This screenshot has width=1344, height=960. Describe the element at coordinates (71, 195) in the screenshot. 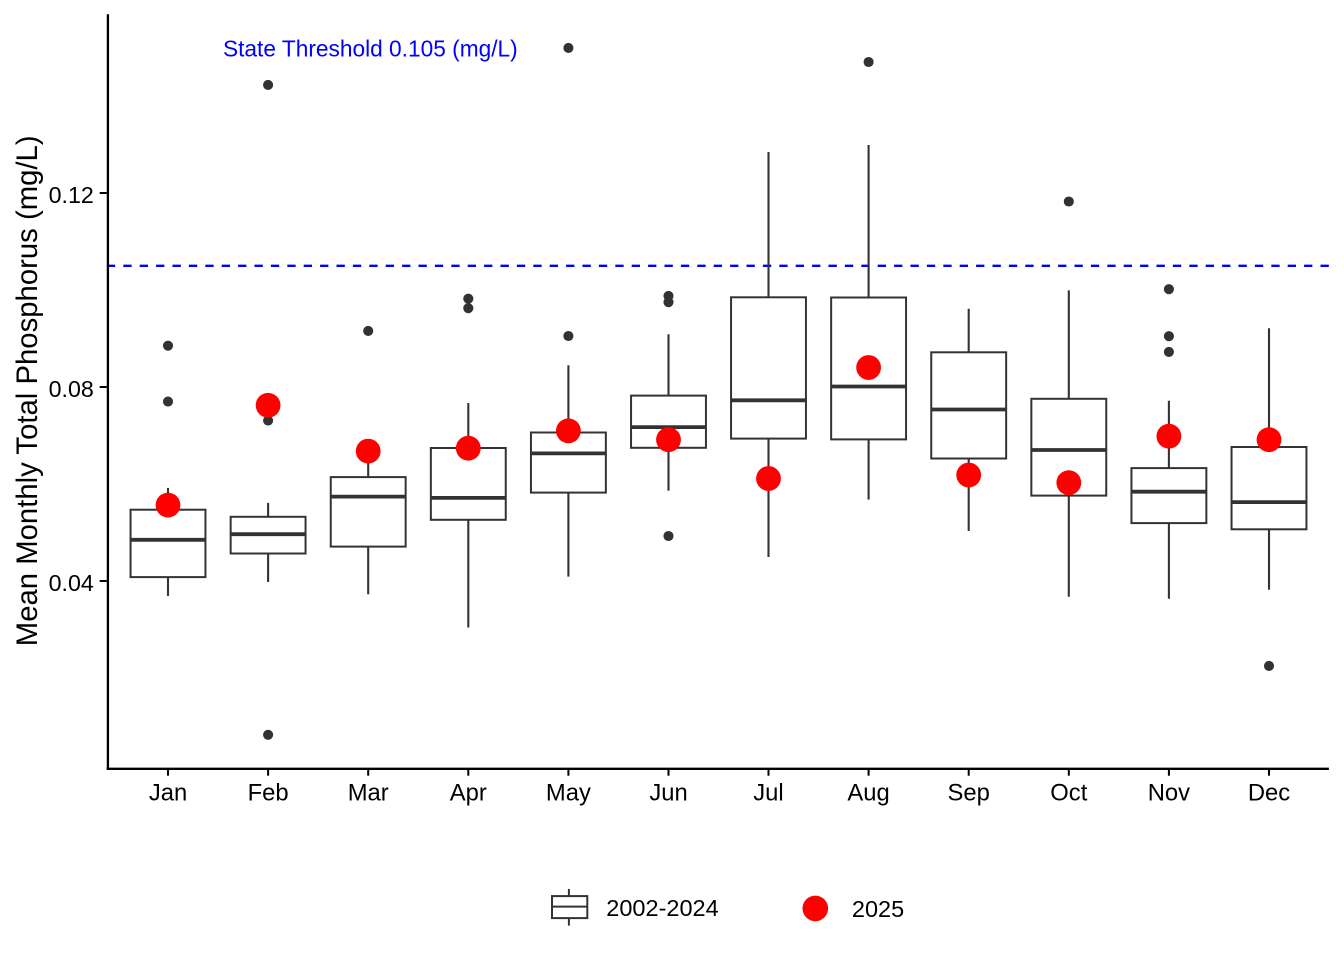

I see `svg-text: 0.12` at that location.